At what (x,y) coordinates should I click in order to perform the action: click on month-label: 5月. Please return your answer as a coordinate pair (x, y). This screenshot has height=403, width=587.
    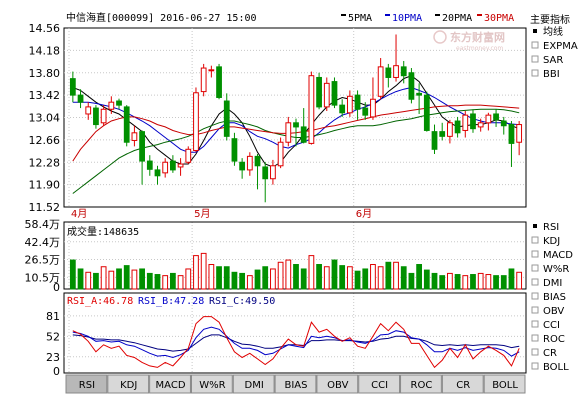
    Looking at the image, I should click on (202, 214).